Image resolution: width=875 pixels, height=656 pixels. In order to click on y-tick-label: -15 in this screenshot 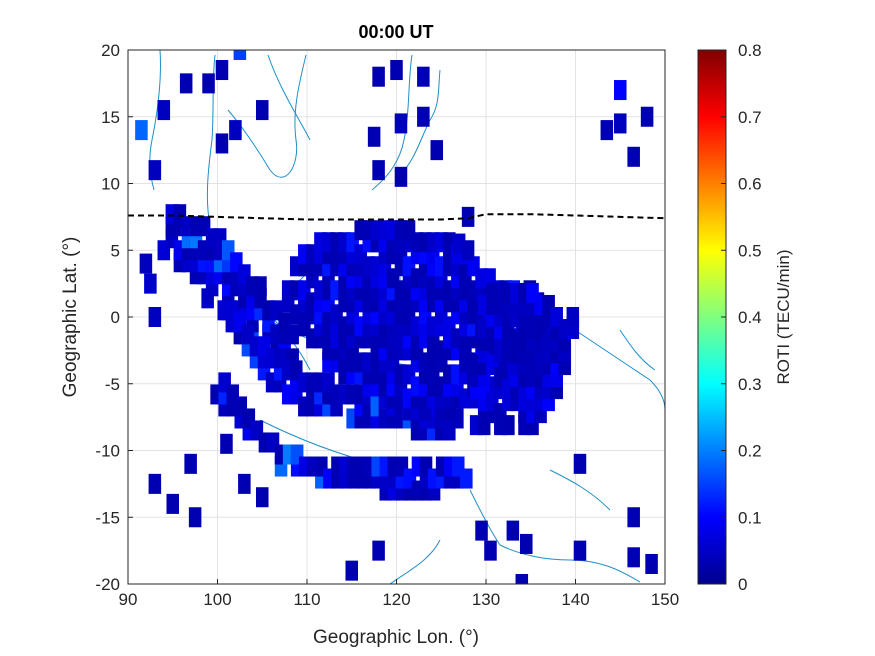, I will do `click(107, 517)`.